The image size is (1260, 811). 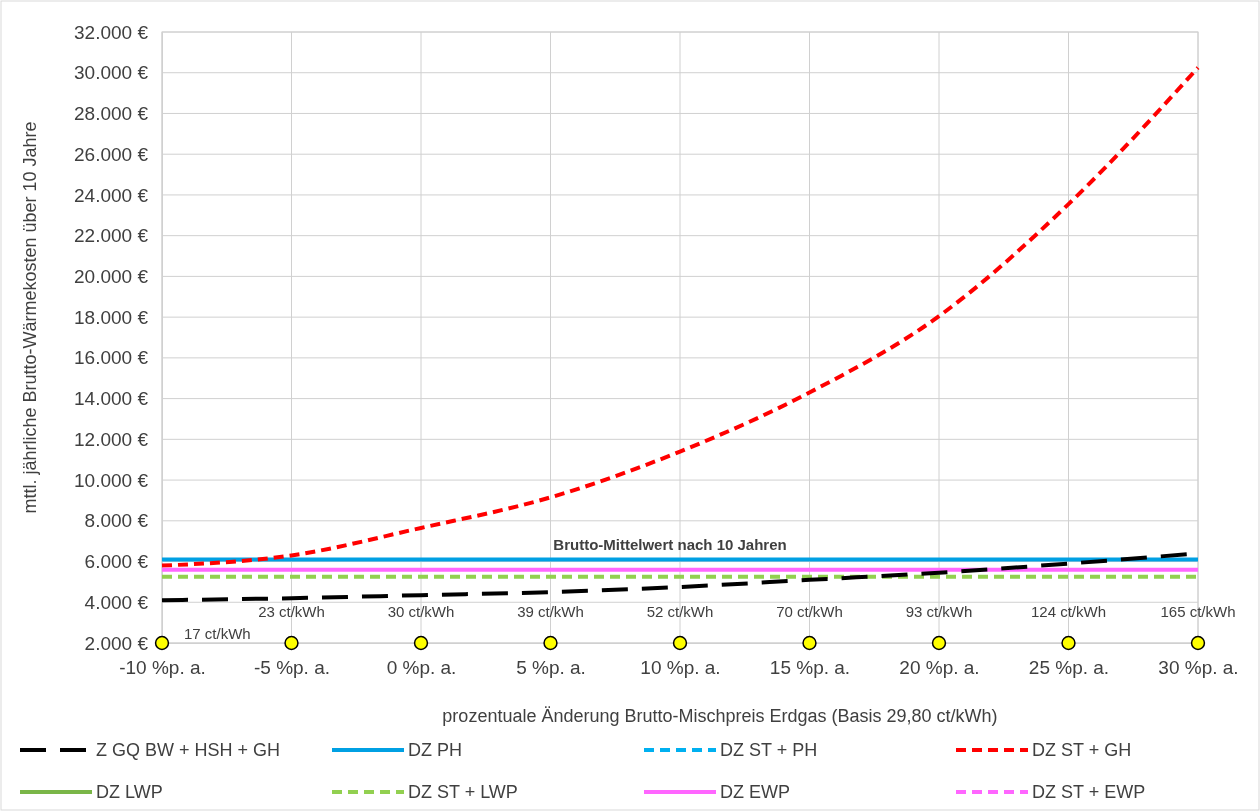 What do you see at coordinates (111, 439) in the screenshot?
I see `y-tick-label: 12.000 €` at bounding box center [111, 439].